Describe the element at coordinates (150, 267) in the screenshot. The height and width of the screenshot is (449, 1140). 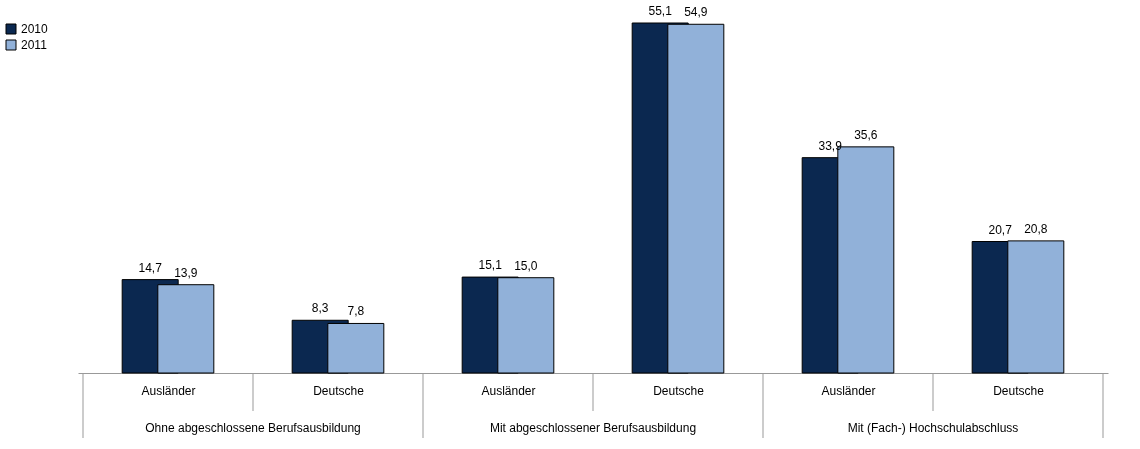
I see `data-label: 14,7` at that location.